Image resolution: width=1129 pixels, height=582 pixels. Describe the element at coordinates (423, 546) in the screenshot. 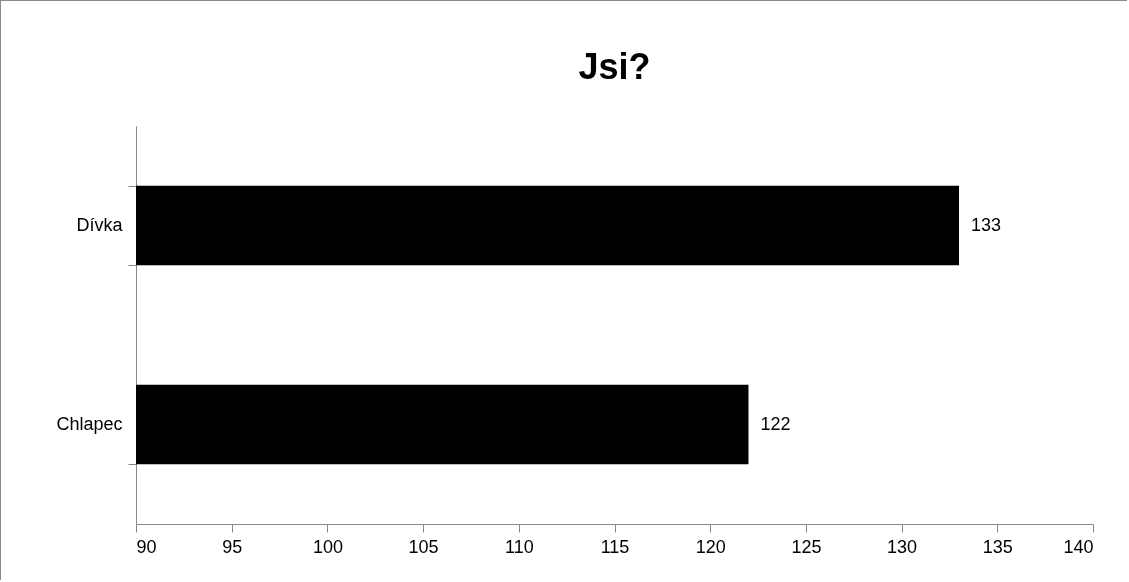

I see `x-tick-label: 105` at that location.